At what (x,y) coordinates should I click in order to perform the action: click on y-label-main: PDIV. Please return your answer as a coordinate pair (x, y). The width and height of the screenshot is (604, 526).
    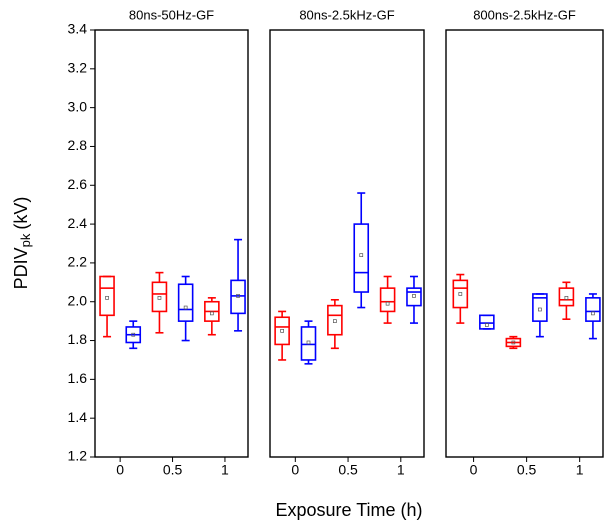
    Looking at the image, I should click on (21, 268).